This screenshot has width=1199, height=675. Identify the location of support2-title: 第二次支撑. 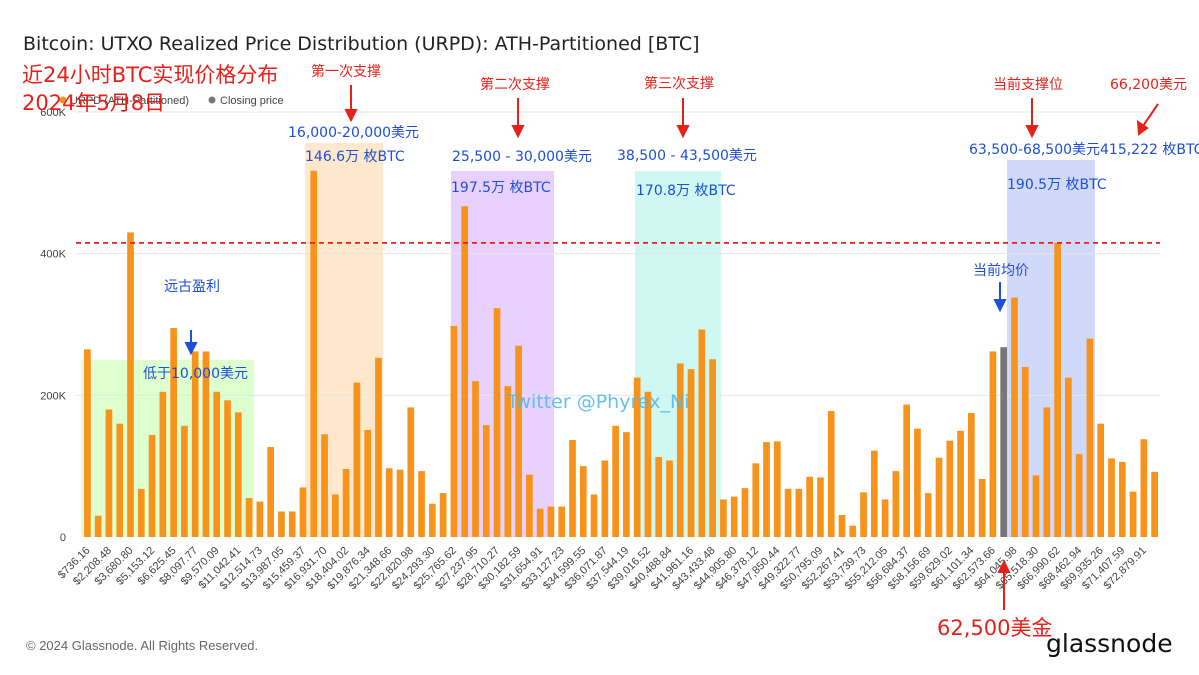
(515, 84).